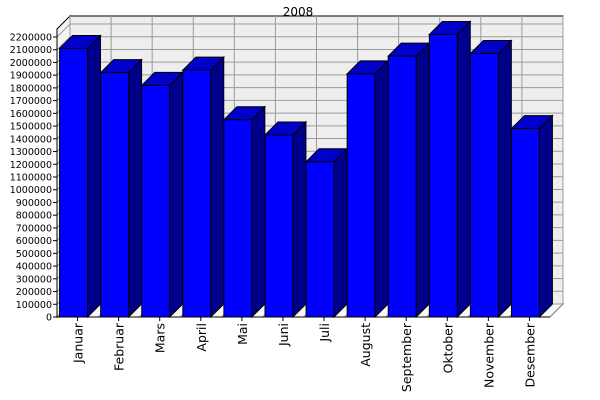 The height and width of the screenshot is (400, 600). I want to click on y-tick-label: 2100000, so click(31, 50).